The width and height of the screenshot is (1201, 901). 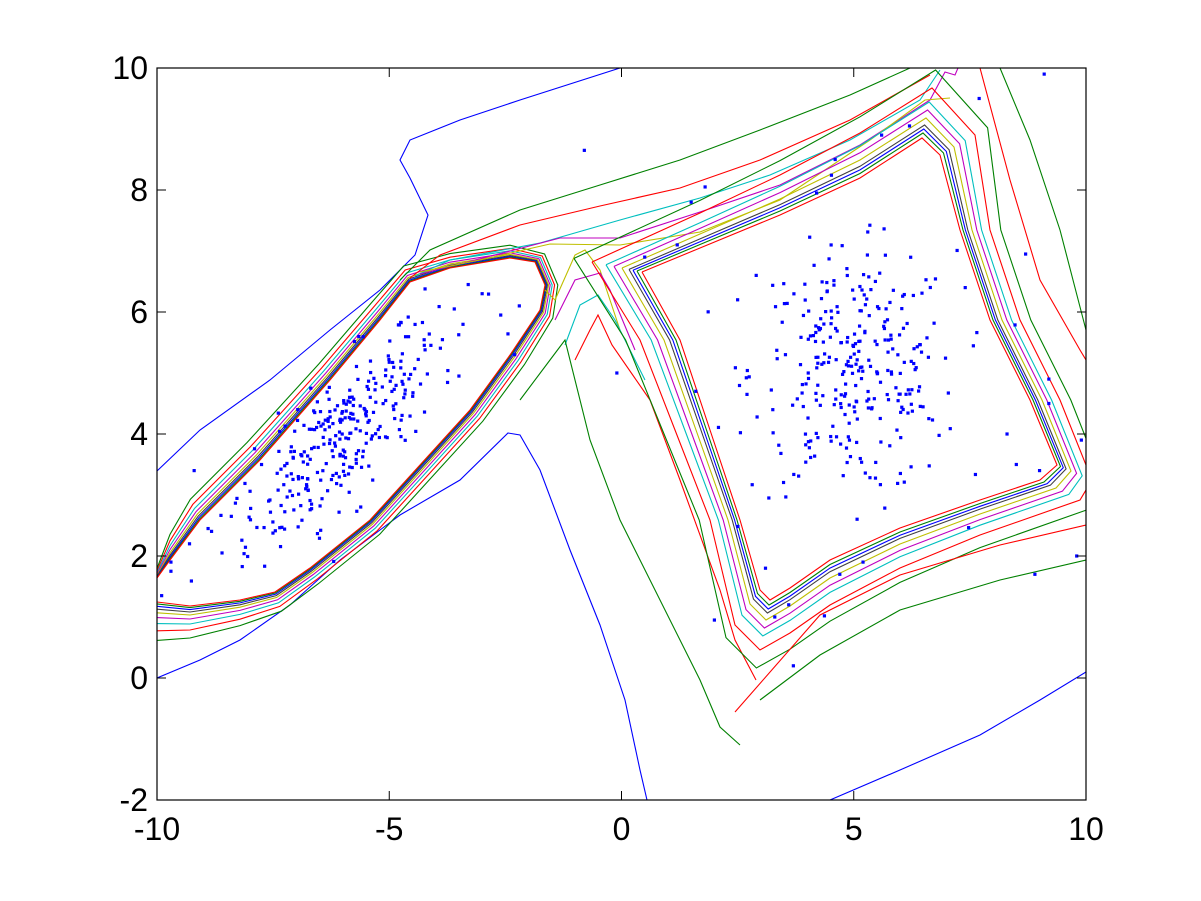 I want to click on x-tick-label: -5, so click(x=389, y=829).